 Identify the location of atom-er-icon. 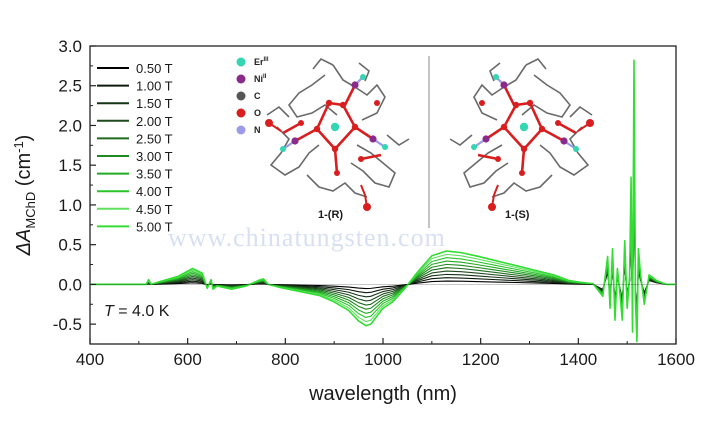
(241, 62).